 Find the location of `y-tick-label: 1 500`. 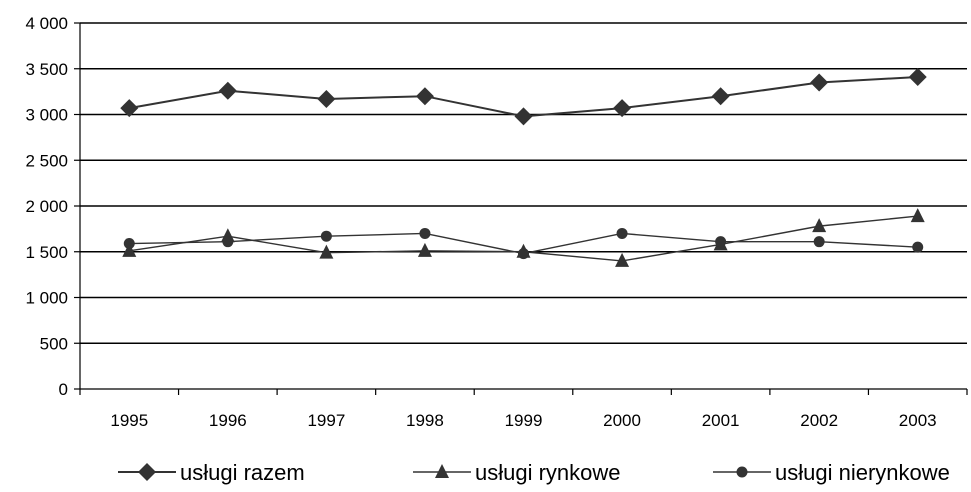

y-tick-label: 1 500 is located at coordinates (46, 252).